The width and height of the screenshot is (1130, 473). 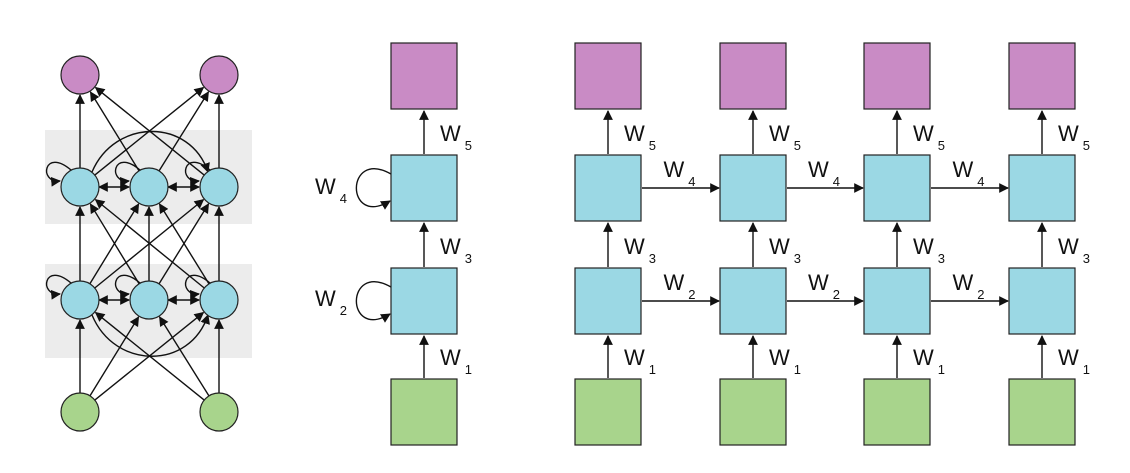 I want to click on label-unrolled-w3-2-base: W, so click(x=923, y=246).